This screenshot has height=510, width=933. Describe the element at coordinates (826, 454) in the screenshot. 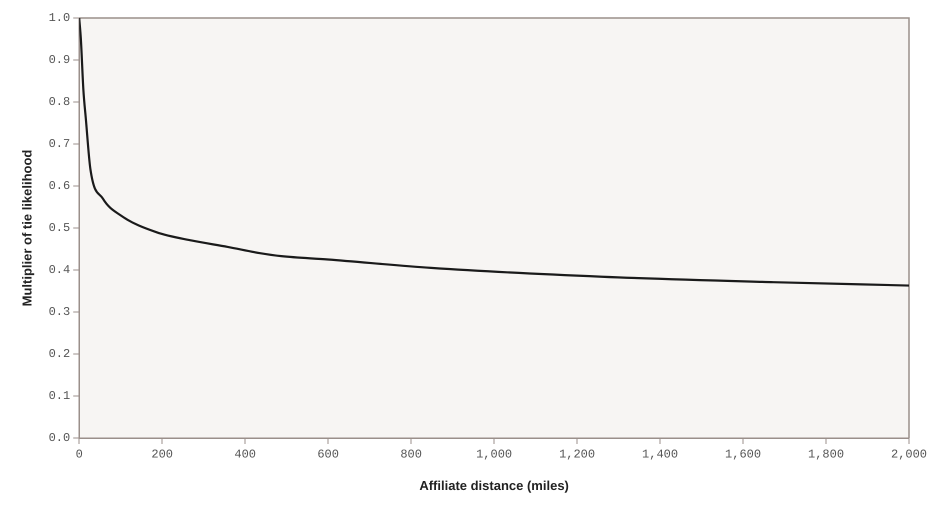

I see `x-tick-label: 1,800` at that location.